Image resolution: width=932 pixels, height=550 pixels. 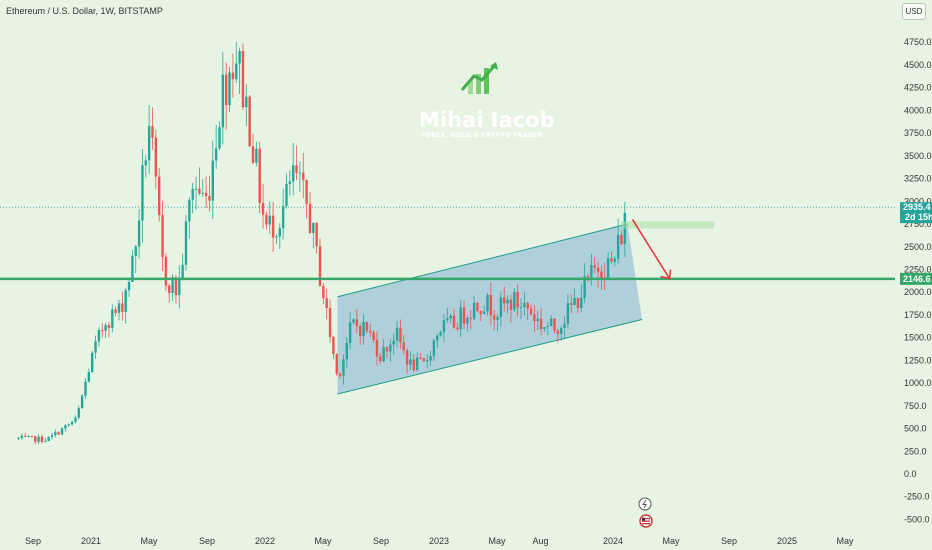 What do you see at coordinates (918, 292) in the screenshot?
I see `price-axis-label: 2000.0` at bounding box center [918, 292].